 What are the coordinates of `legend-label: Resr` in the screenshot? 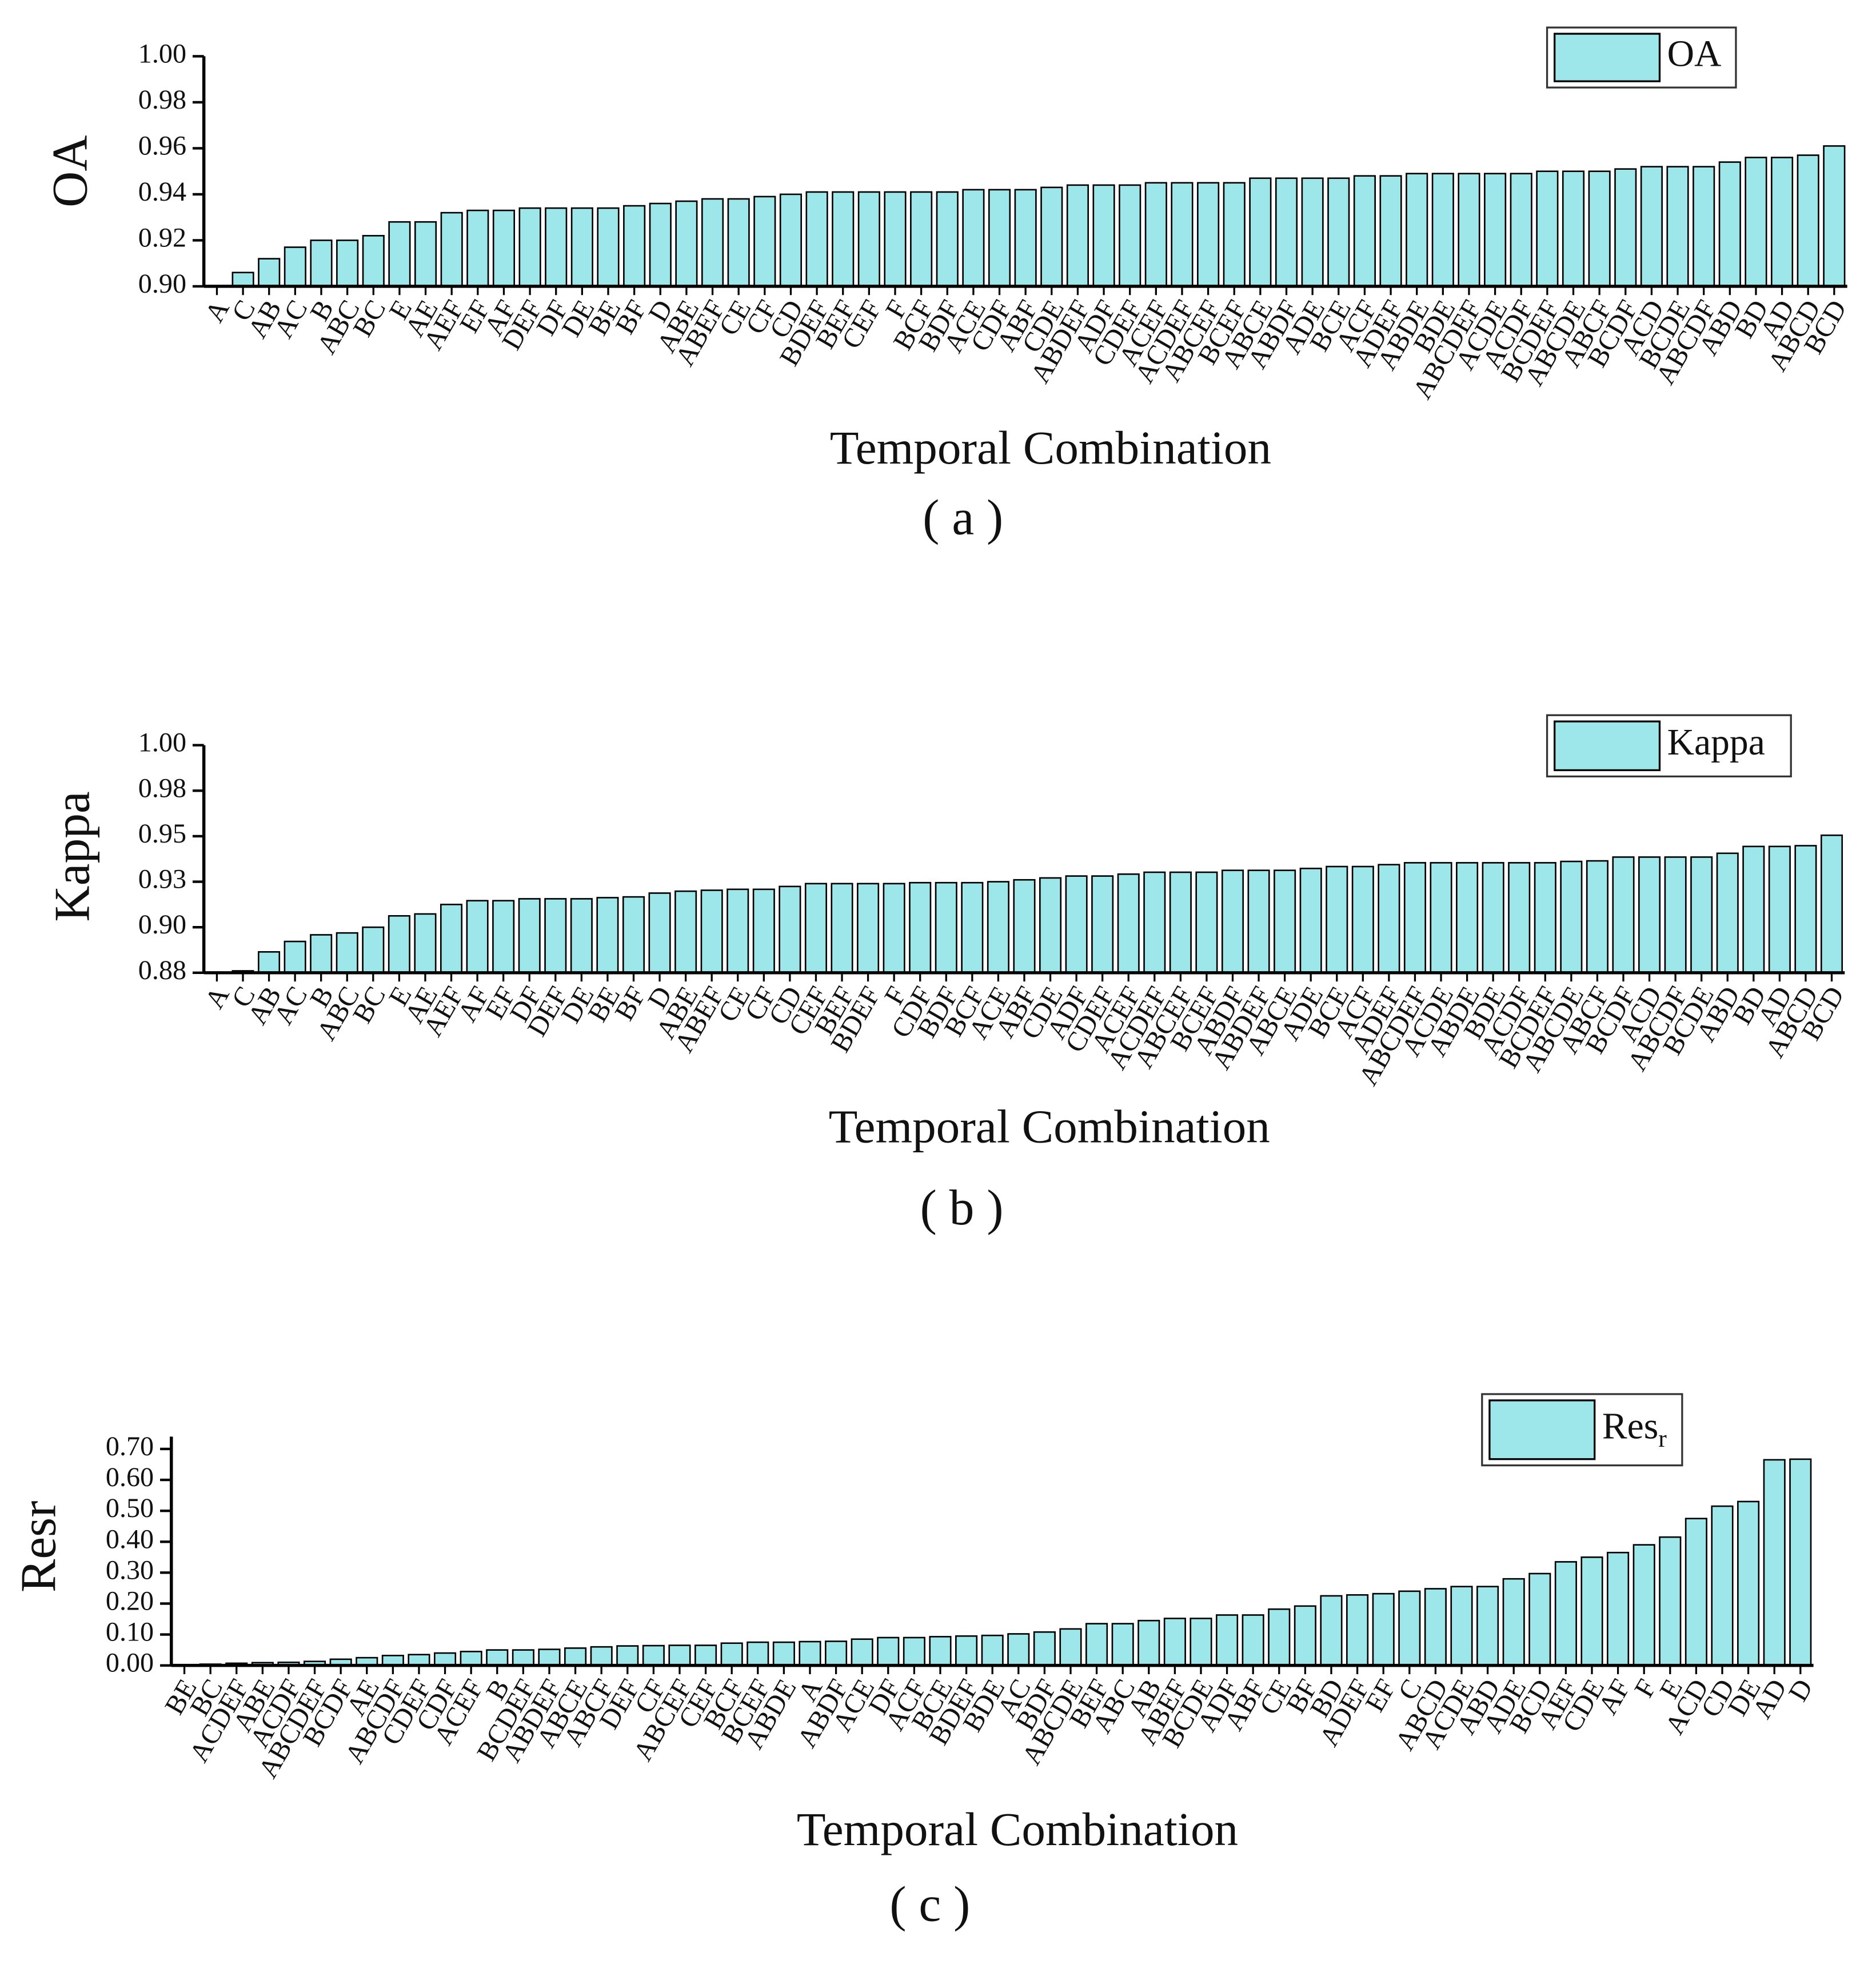 It's located at (1634, 1429).